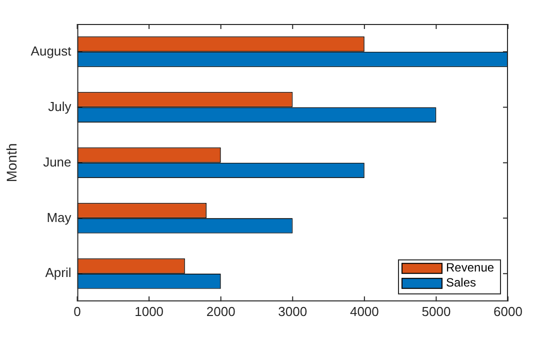 This screenshot has width=560, height=337. What do you see at coordinates (60, 106) in the screenshot?
I see `y-tick-label: July` at bounding box center [60, 106].